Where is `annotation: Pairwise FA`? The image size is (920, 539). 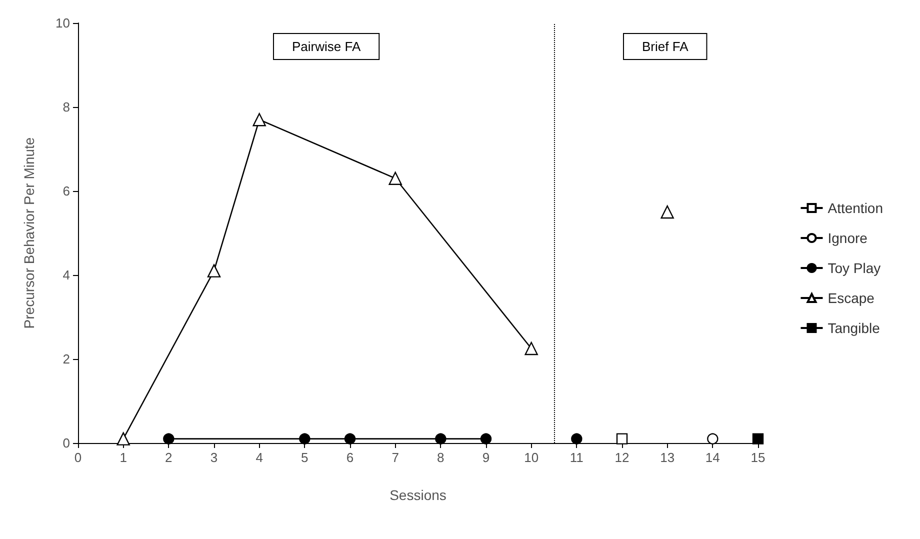 annotation: Pairwise FA is located at coordinates (326, 46).